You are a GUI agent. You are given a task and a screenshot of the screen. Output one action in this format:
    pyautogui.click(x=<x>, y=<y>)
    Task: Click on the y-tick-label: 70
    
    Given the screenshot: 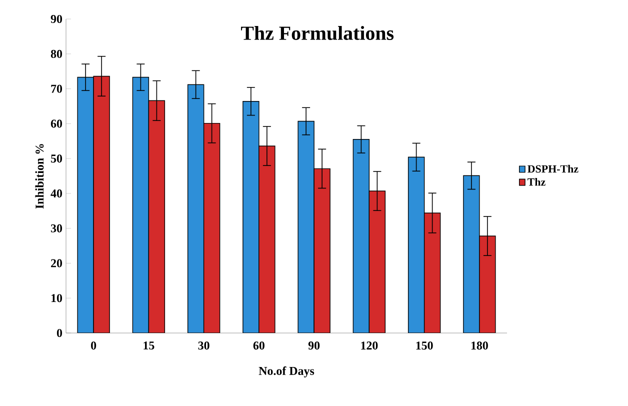 What is the action you would take?
    pyautogui.click(x=56, y=88)
    